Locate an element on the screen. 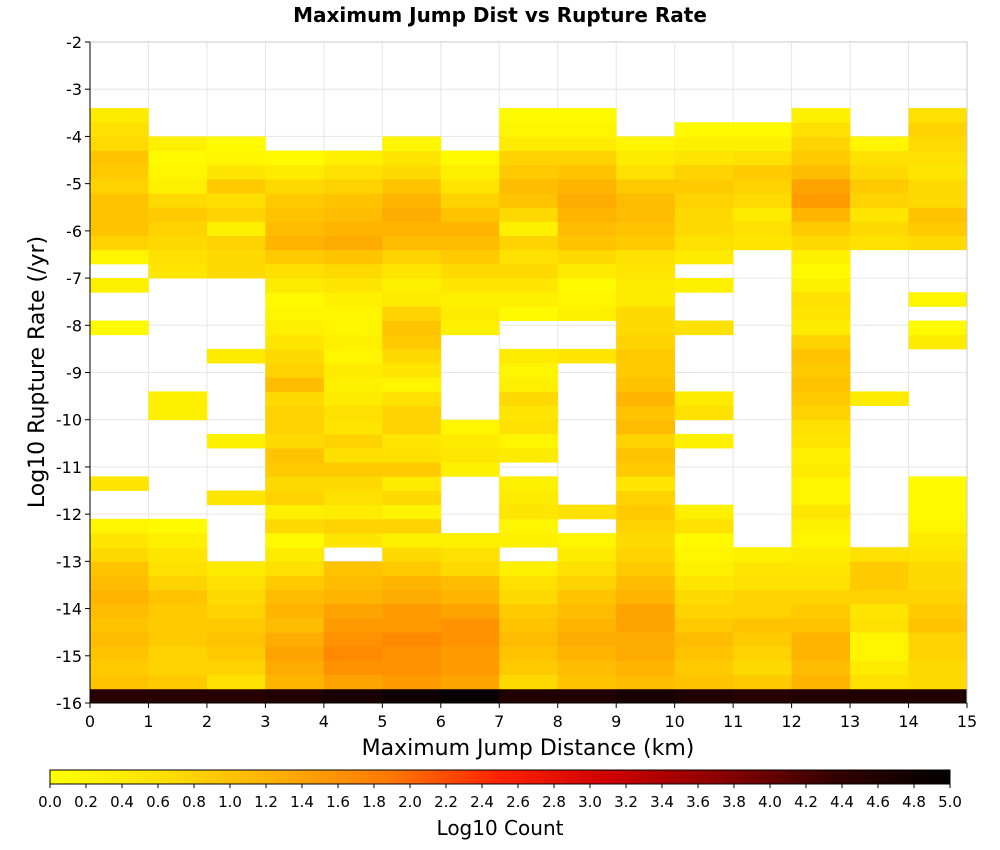  colorbar-tick-label: 0.2 is located at coordinates (86, 802).